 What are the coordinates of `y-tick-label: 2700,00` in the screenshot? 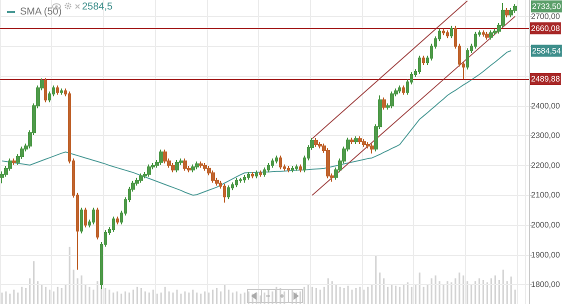 It's located at (545, 16).